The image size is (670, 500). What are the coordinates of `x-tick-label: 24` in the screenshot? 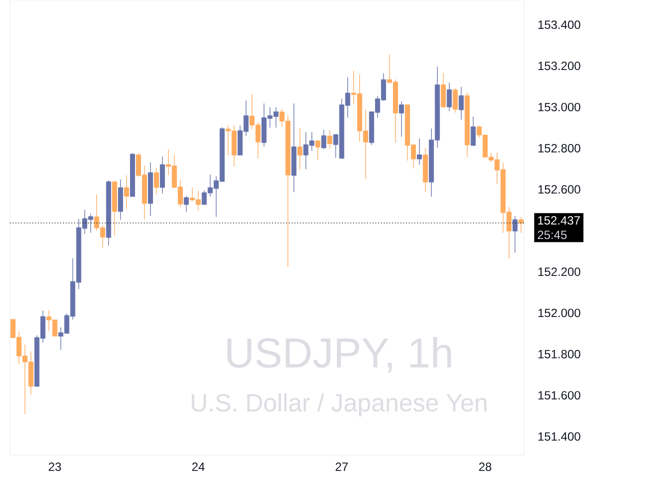 It's located at (198, 466).